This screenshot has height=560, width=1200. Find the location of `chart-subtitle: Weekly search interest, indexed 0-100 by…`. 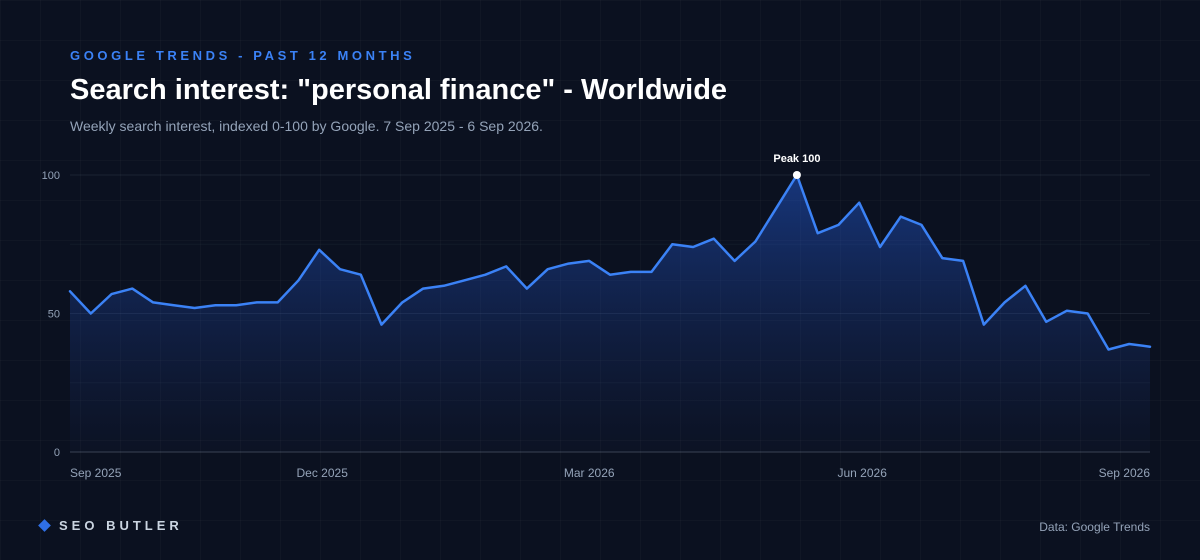

chart-subtitle: Weekly search interest, indexed 0-100 by… is located at coordinates (306, 126).